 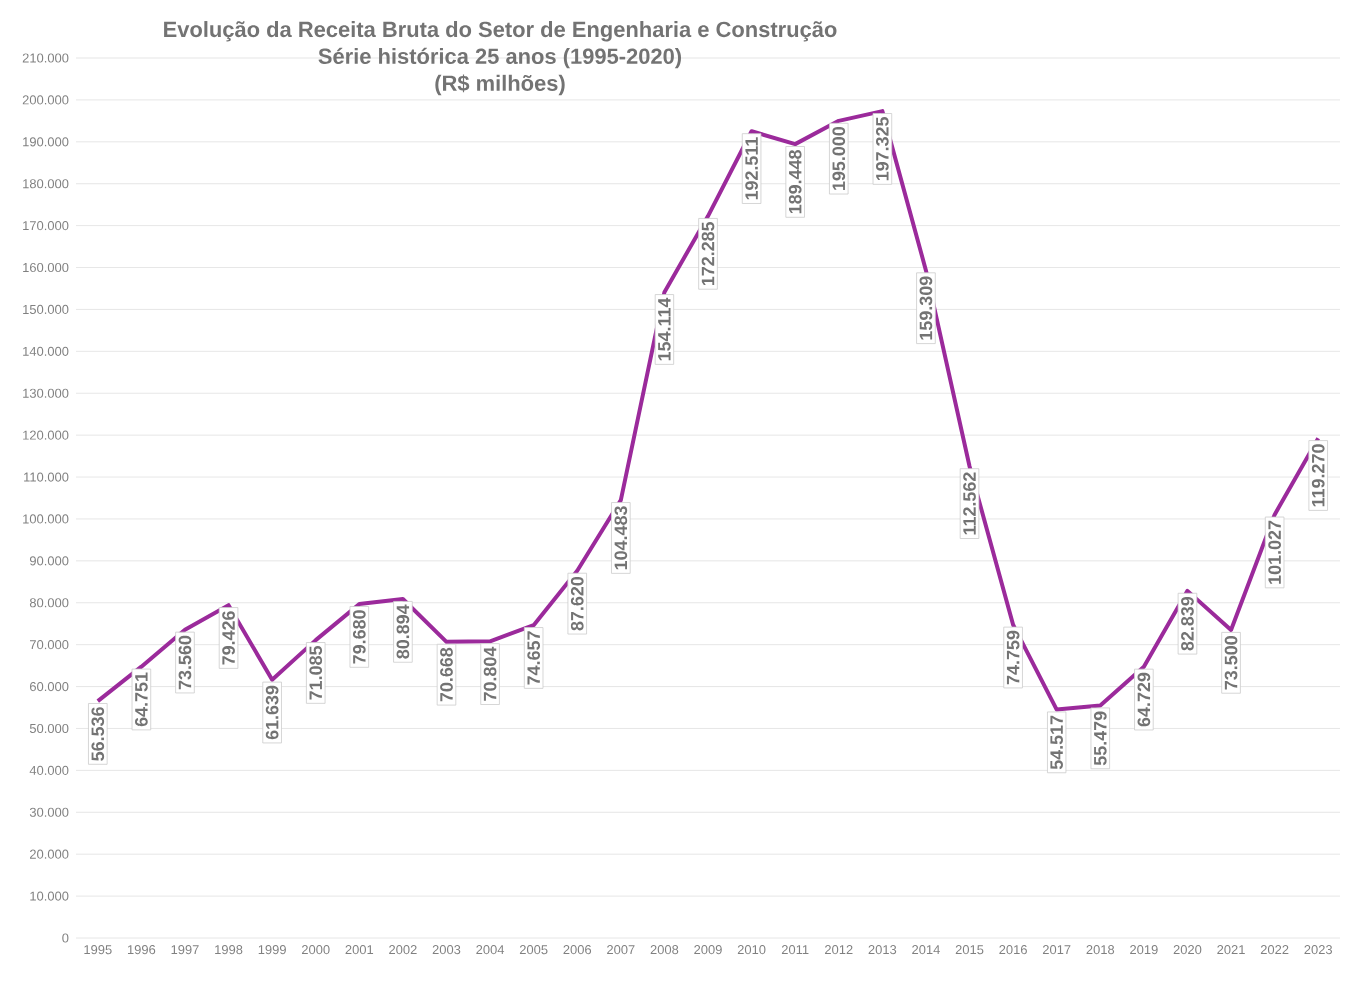 What do you see at coordinates (969, 503) in the screenshot?
I see `data-label: 112.562` at bounding box center [969, 503].